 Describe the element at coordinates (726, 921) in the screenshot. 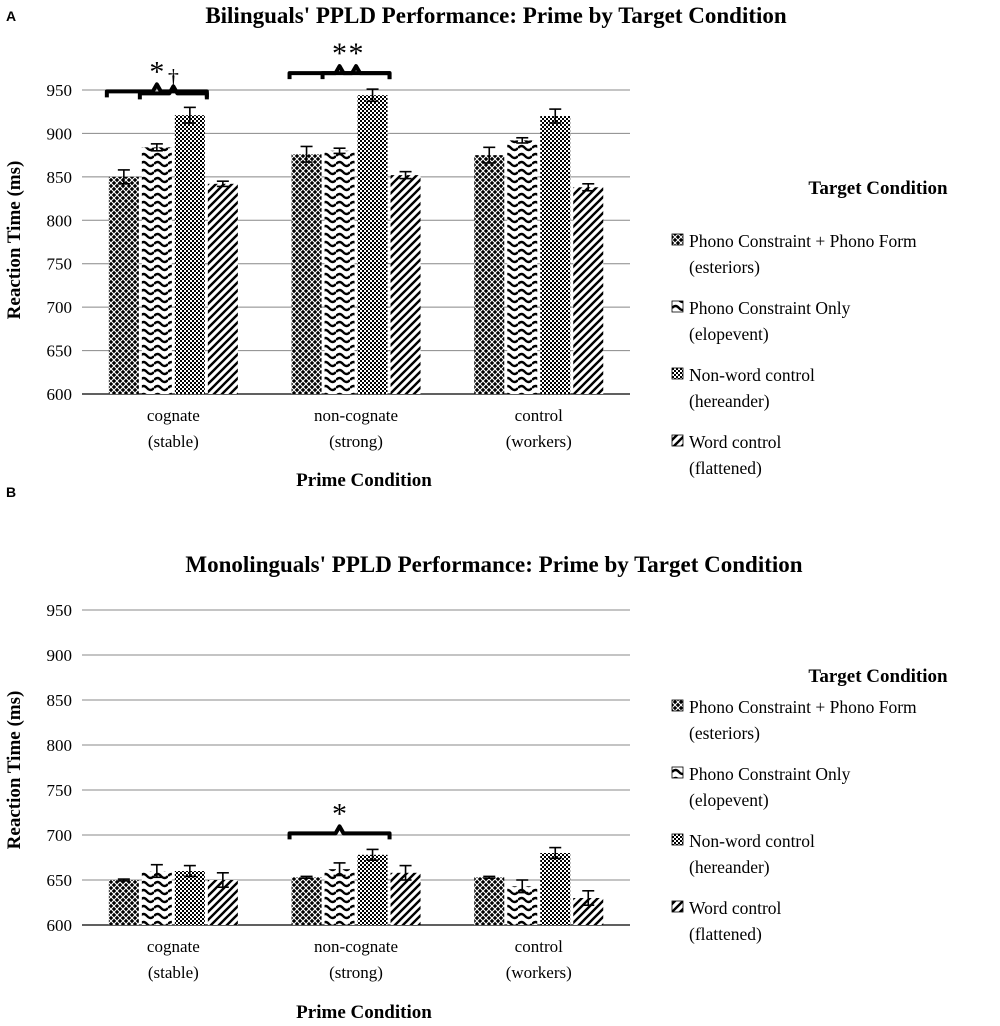

I see `chart-b-legend-item: Word control (flattened)` at that location.